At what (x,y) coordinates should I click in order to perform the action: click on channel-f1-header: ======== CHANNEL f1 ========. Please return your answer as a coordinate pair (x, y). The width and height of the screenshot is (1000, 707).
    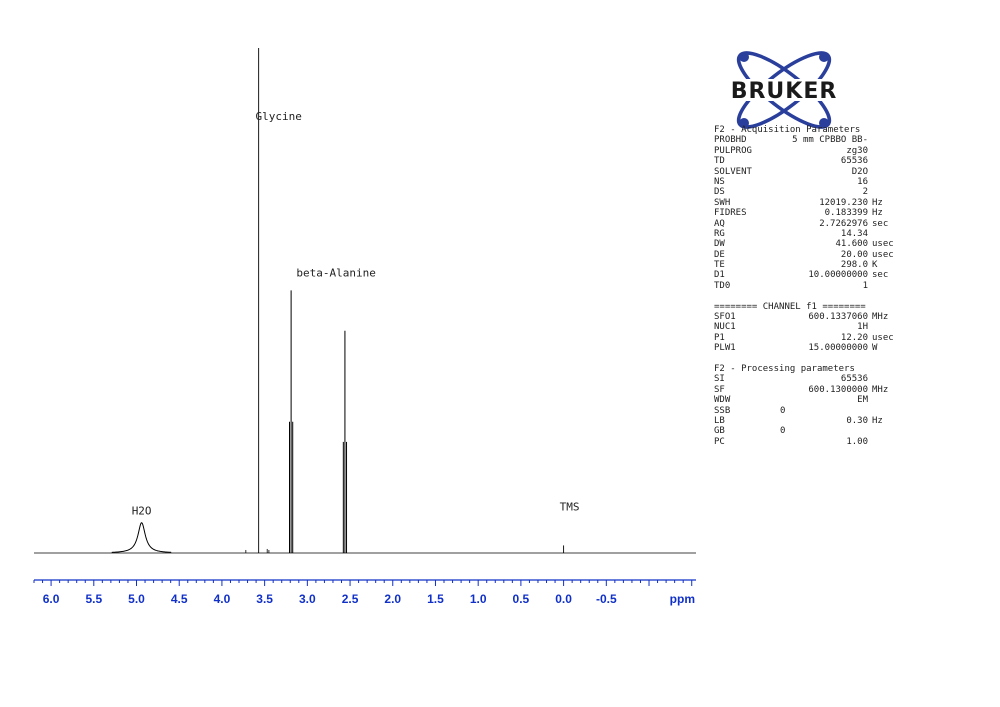
    Looking at the image, I should click on (790, 306).